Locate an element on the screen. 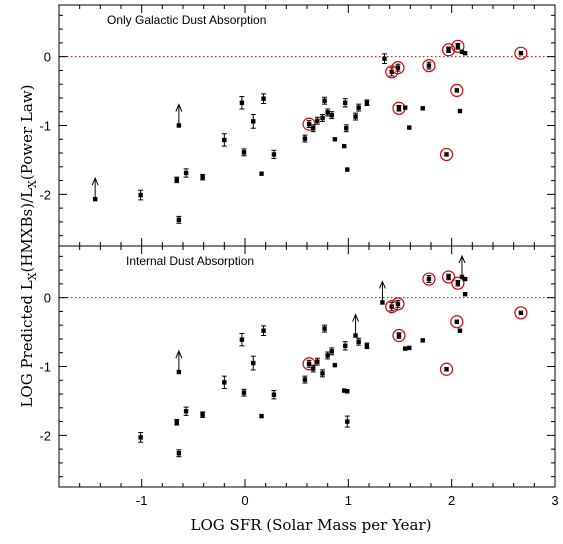 This screenshot has width=563, height=544. x-tick-label: 0 is located at coordinates (244, 500).